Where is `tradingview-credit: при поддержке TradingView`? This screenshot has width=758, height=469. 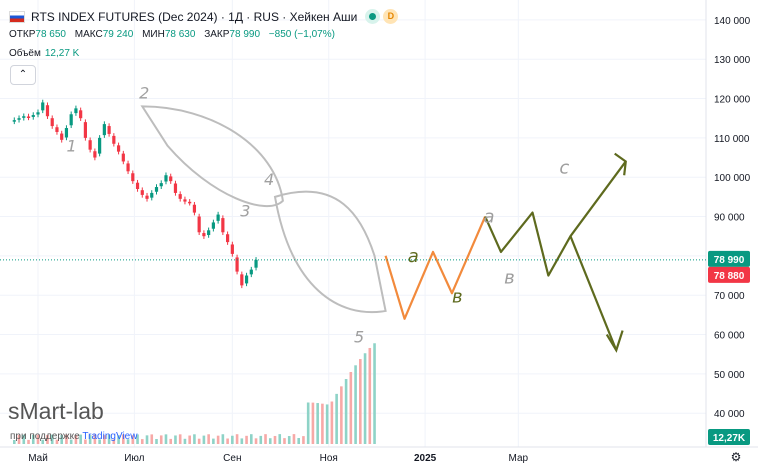 tradingview-credit: при поддержке TradingView is located at coordinates (73, 436).